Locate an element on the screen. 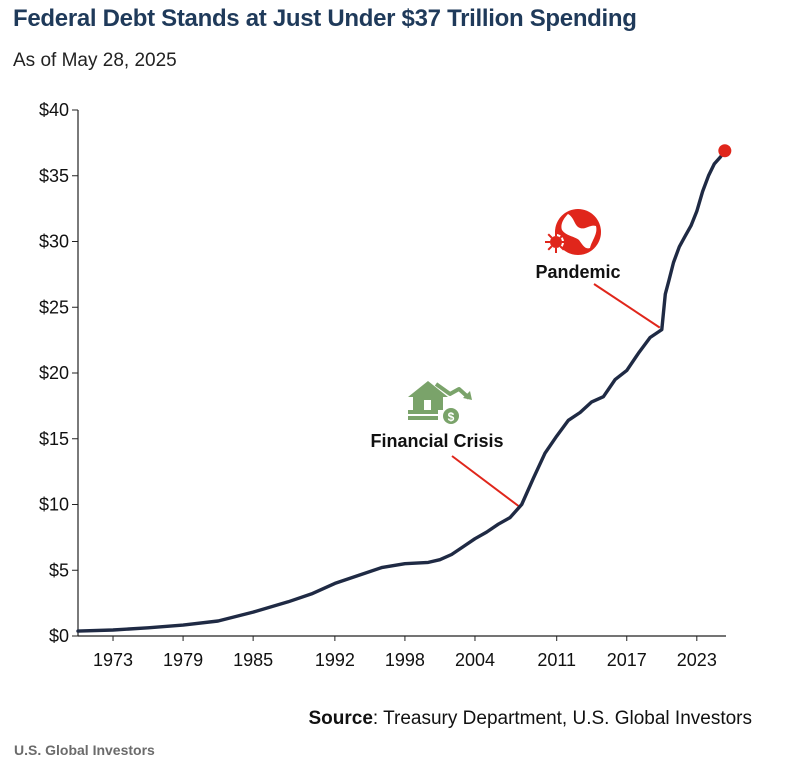  house-falling-arrow-icon: $ is located at coordinates (440, 402).